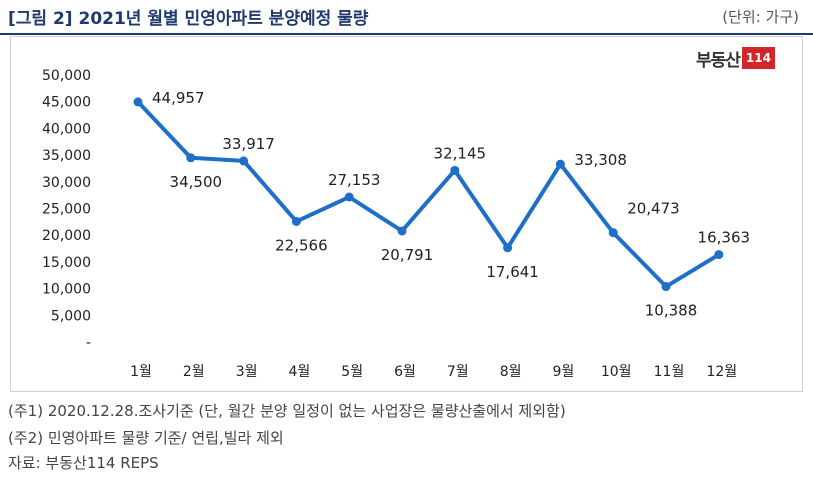  What do you see at coordinates (671, 311) in the screenshot?
I see `data-label: 10,388` at bounding box center [671, 311].